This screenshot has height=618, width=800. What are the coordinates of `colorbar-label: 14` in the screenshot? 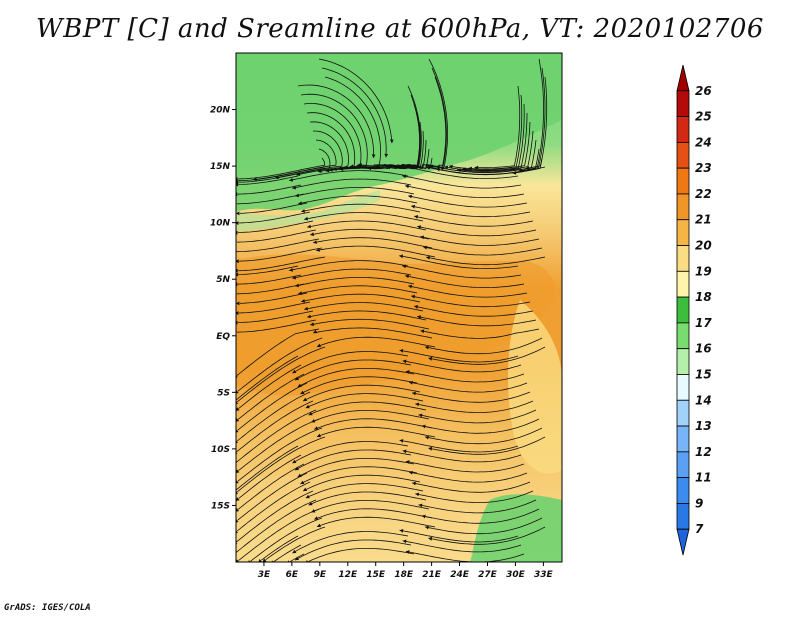 It's located at (703, 400).